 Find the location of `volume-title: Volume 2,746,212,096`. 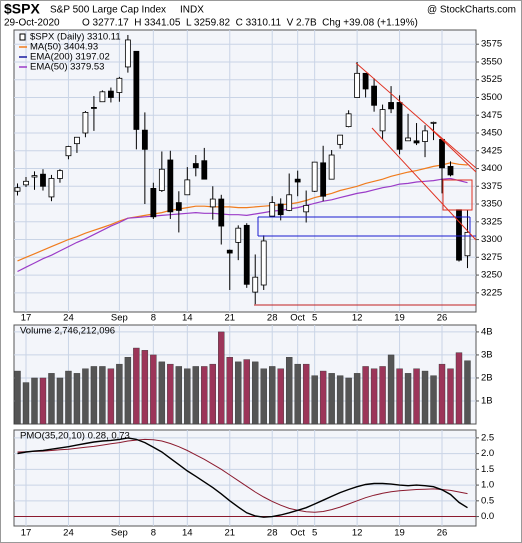

volume-title: Volume 2,746,212,096 is located at coordinates (67, 331).